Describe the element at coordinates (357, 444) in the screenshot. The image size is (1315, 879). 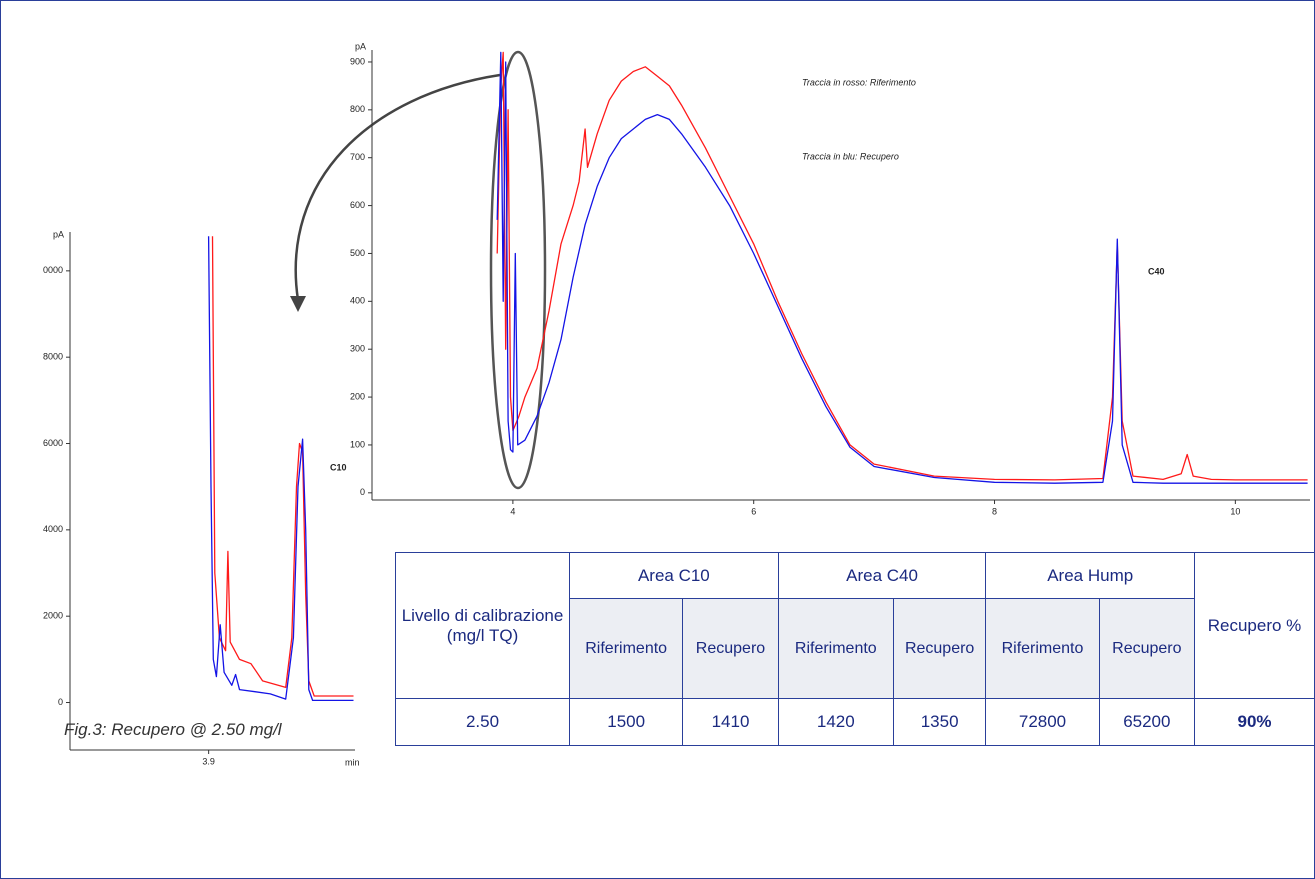
I see `y-tick-label: 100` at that location.